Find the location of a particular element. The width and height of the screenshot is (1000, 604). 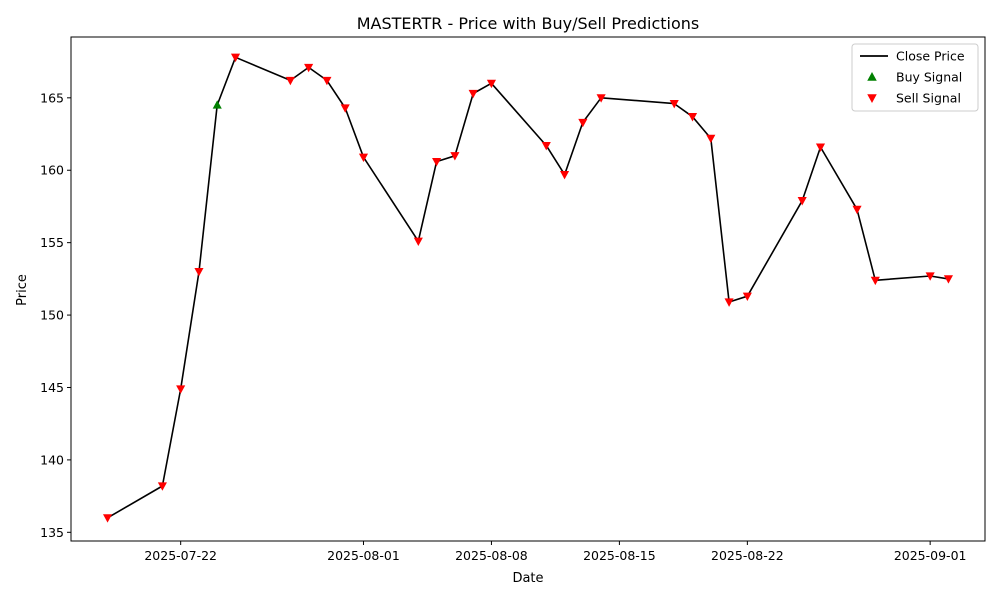

legend: Close Price Buy Signal Sell Signal is located at coordinates (915, 77).